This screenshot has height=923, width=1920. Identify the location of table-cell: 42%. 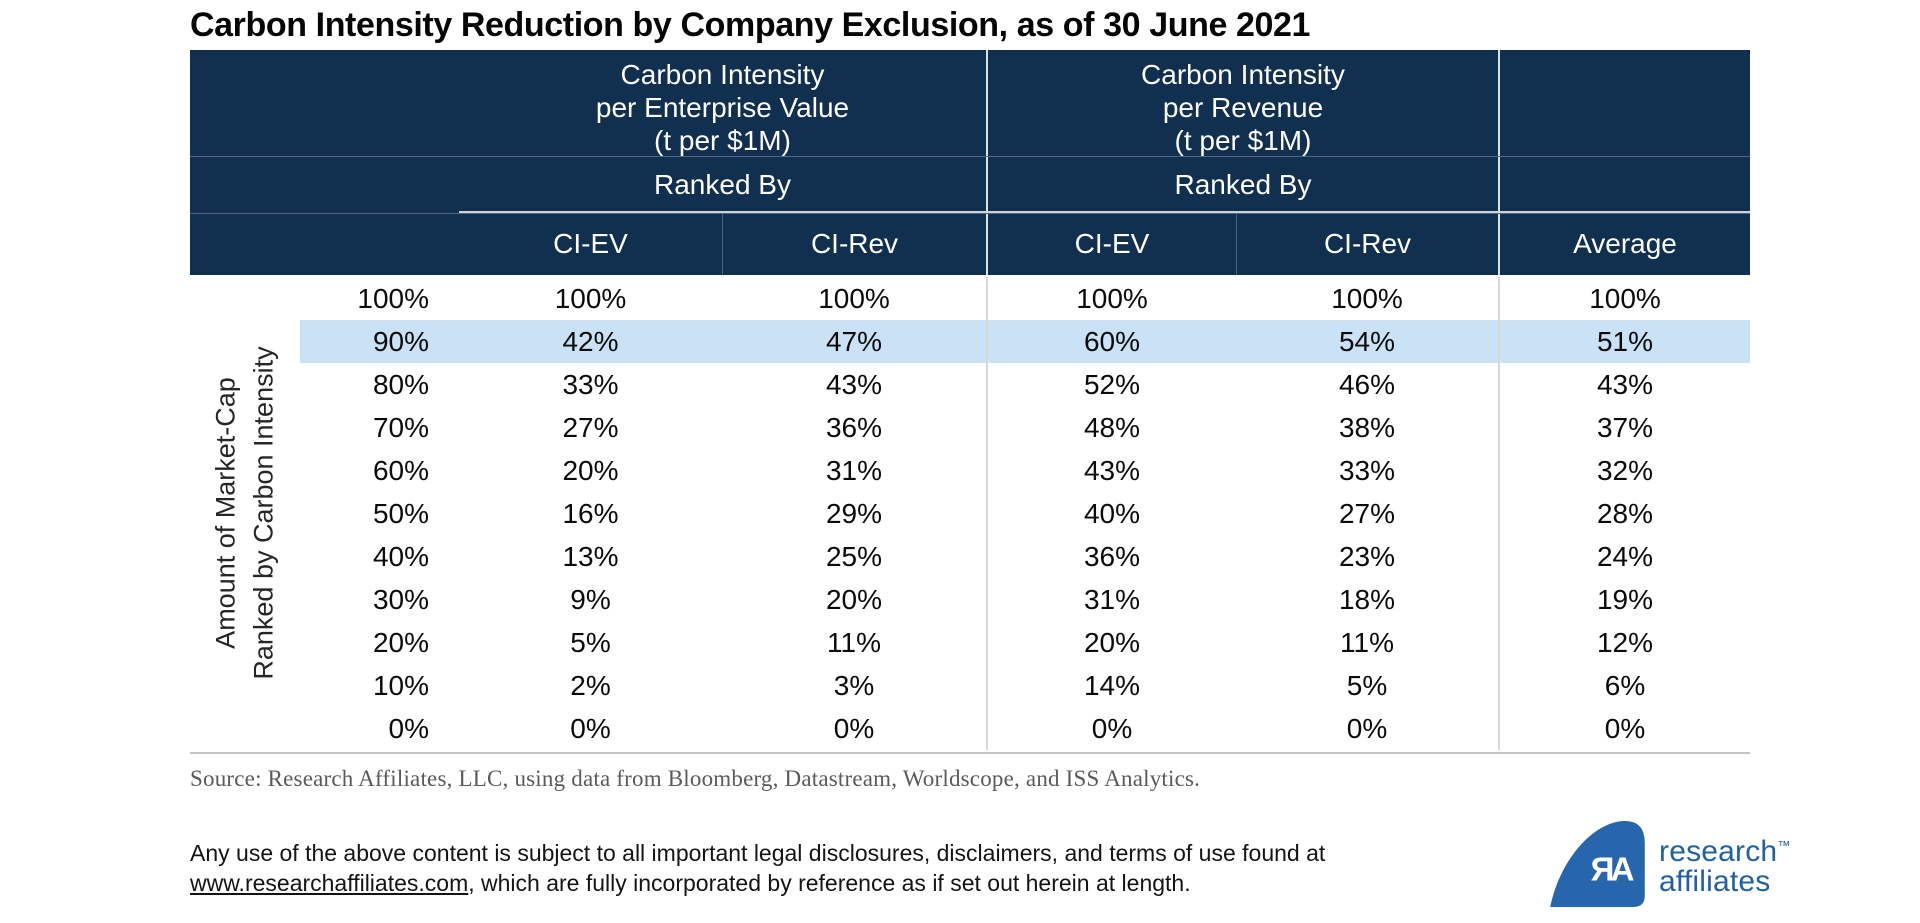
(590, 341).